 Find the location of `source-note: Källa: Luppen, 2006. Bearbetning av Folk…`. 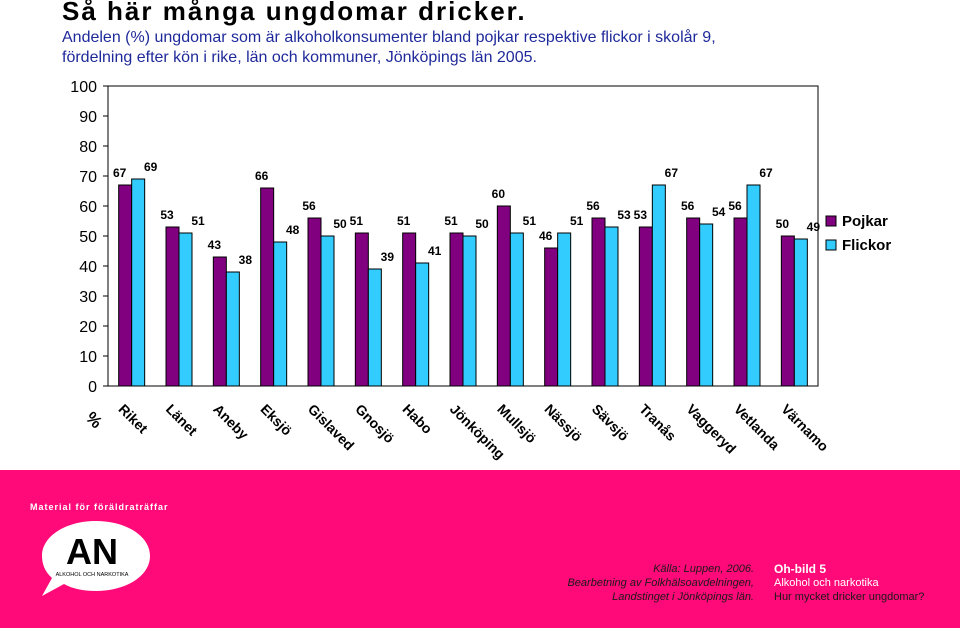

source-note: Källa: Luppen, 2006. Bearbetning av Folk… is located at coordinates (660, 583).